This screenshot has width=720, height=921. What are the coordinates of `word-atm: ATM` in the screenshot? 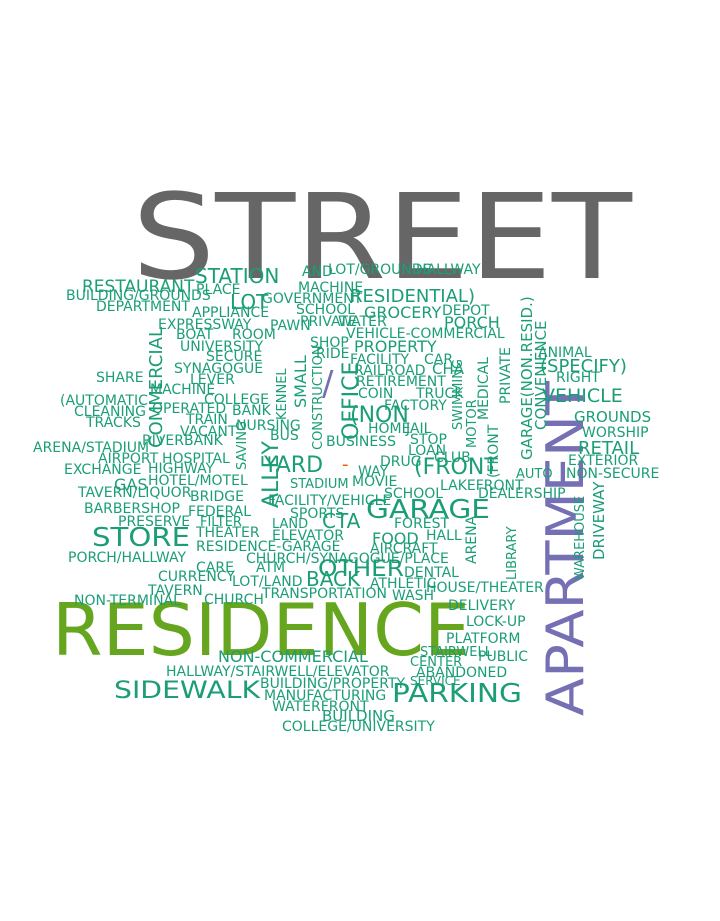 It's located at (270, 568).